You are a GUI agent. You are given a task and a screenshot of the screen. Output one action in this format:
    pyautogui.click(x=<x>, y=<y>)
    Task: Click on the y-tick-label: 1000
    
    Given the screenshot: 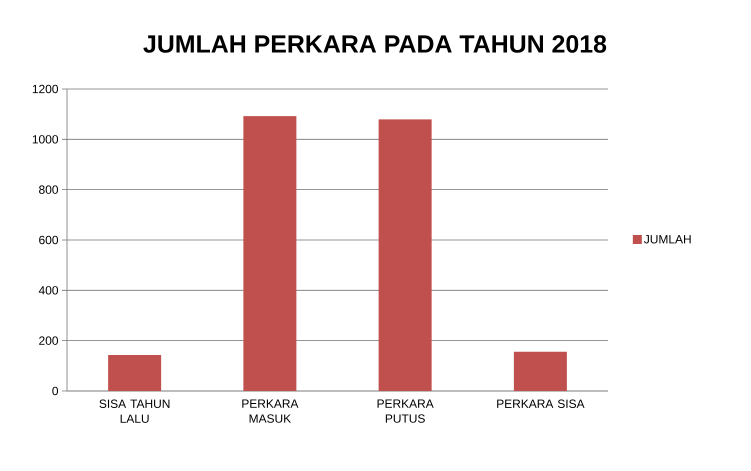 What is the action you would take?
    pyautogui.click(x=45, y=139)
    